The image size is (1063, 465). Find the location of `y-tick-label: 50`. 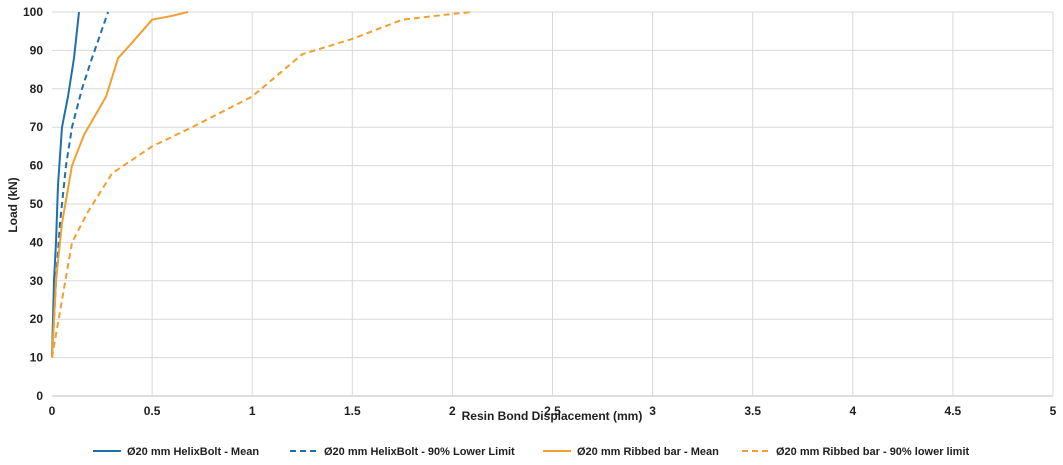

y-tick-label: 50 is located at coordinates (37, 204).